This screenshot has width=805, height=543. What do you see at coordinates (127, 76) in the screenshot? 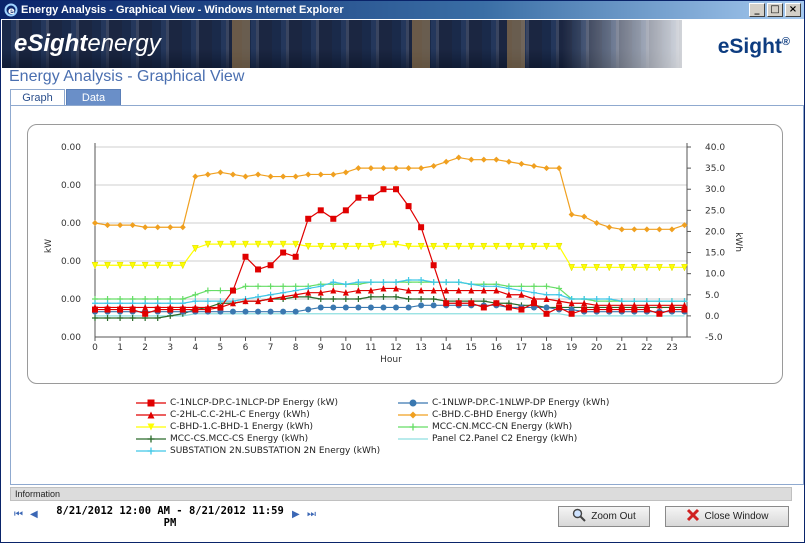
I see `page-title: Energy Analysis - Graphical View` at bounding box center [127, 76].